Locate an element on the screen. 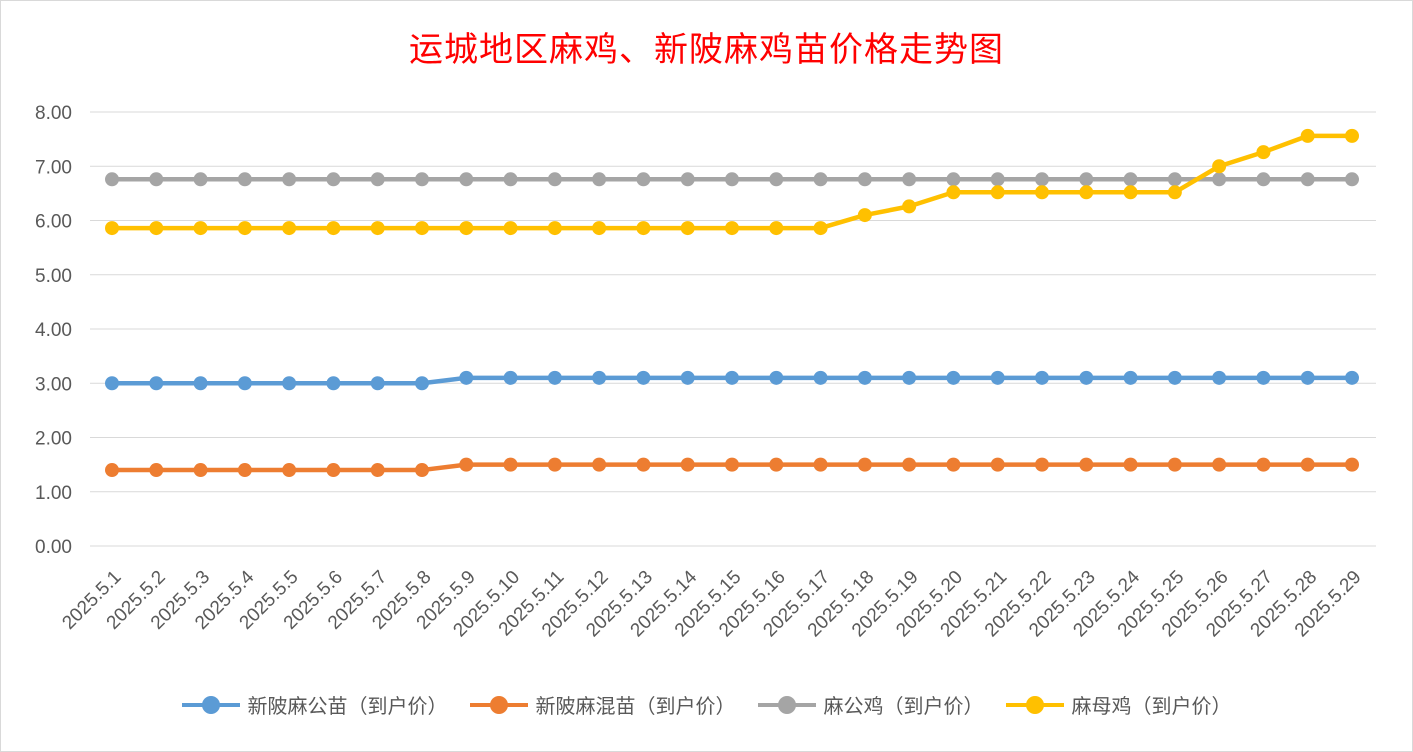 This screenshot has height=752, width=1413. y-tick-label: 2.00 is located at coordinates (53, 439).